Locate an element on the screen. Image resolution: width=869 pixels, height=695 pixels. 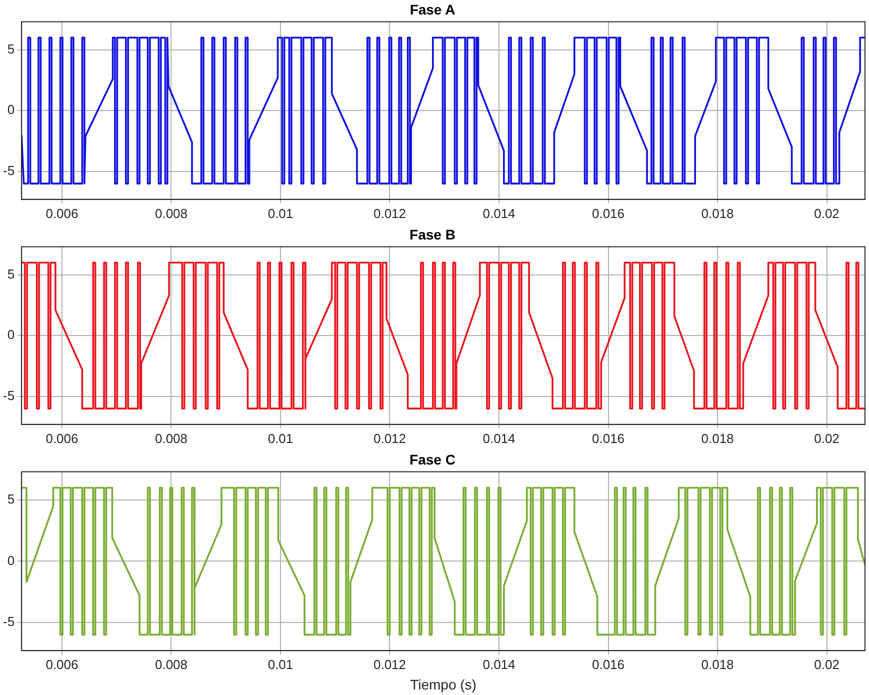
chart-title: Fase A is located at coordinates (433, 9).